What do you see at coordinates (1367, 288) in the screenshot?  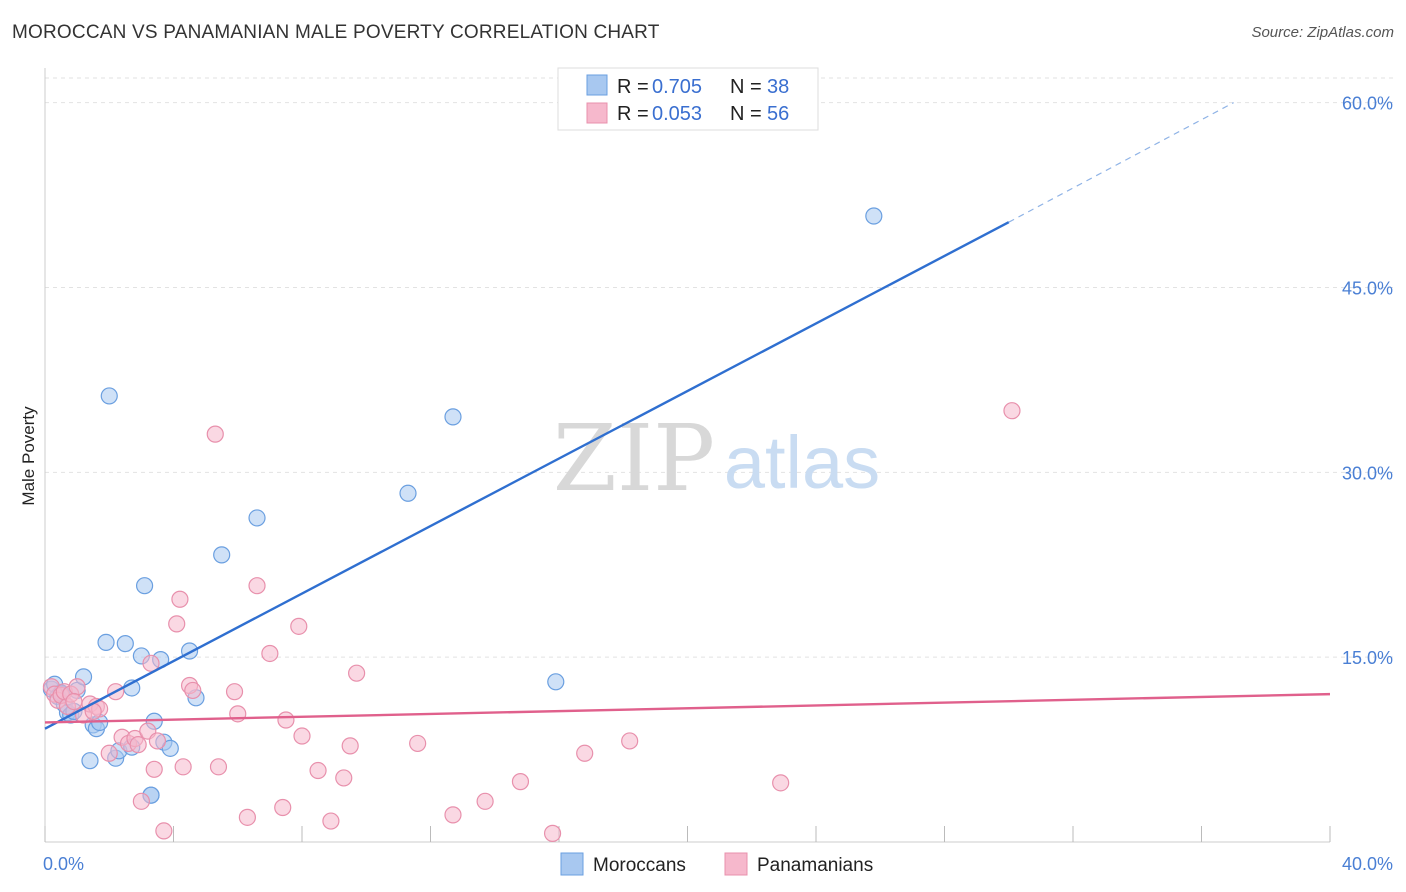 I see `y-tick-label: 45.0%` at bounding box center [1367, 288].